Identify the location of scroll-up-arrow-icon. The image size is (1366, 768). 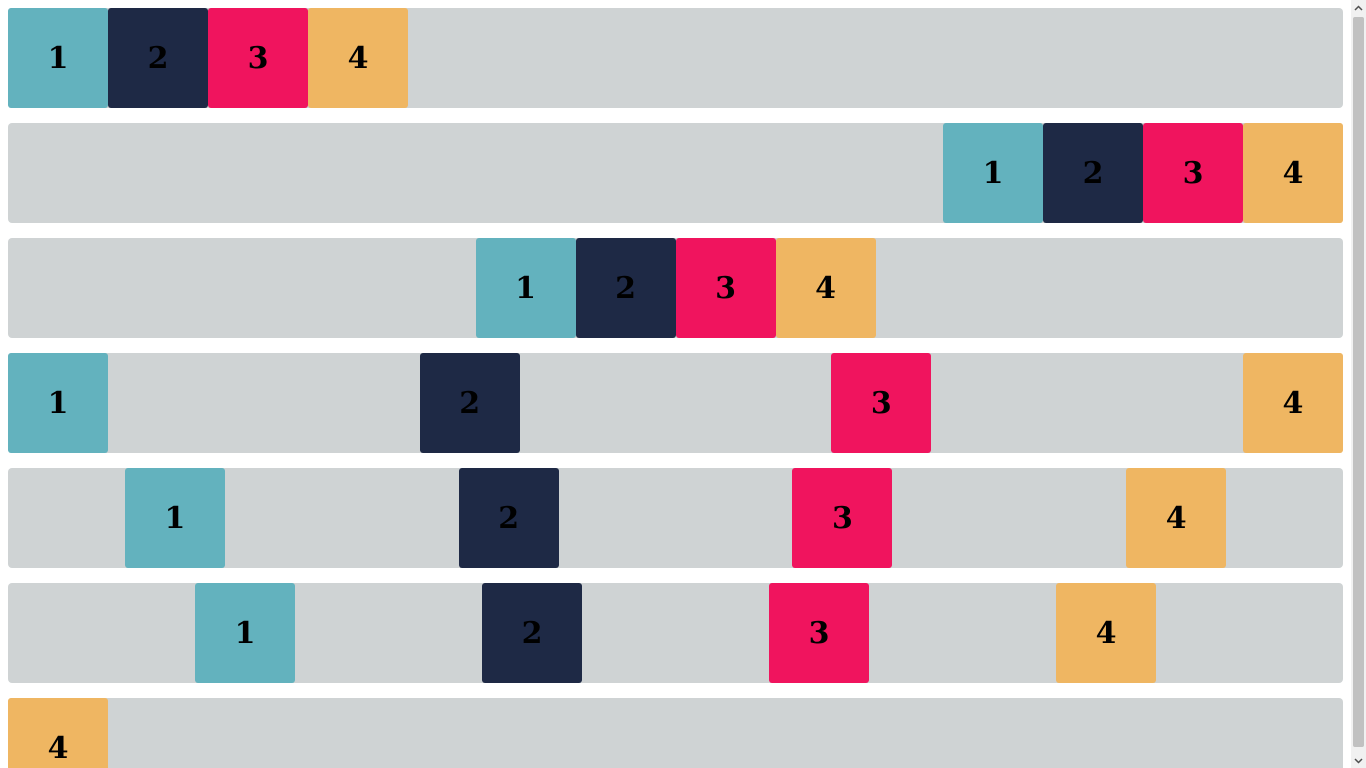
(1358, 7).